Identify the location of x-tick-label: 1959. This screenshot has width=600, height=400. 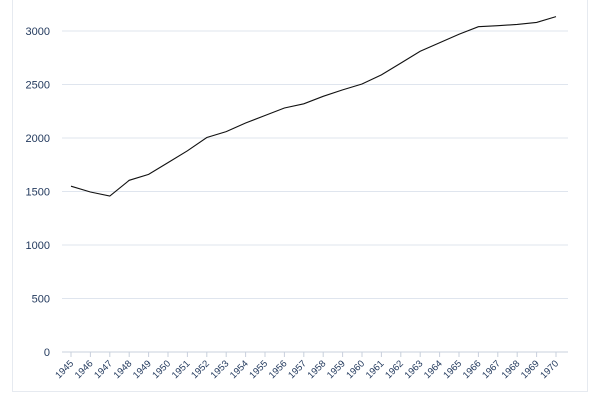
(336, 369).